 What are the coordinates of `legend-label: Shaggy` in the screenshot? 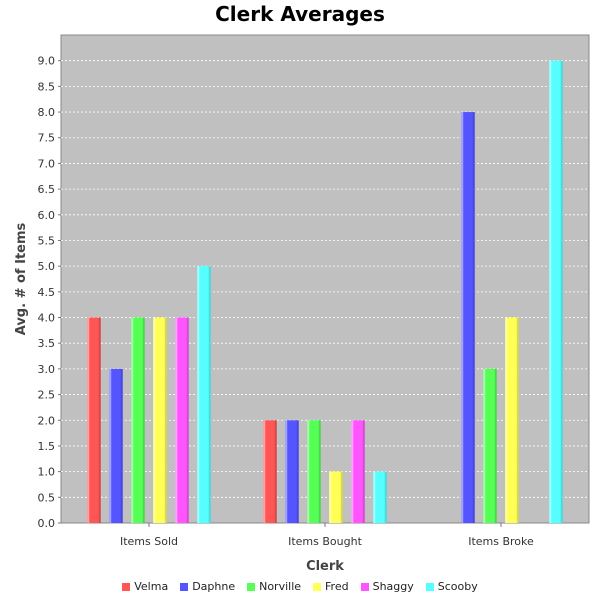 It's located at (393, 586).